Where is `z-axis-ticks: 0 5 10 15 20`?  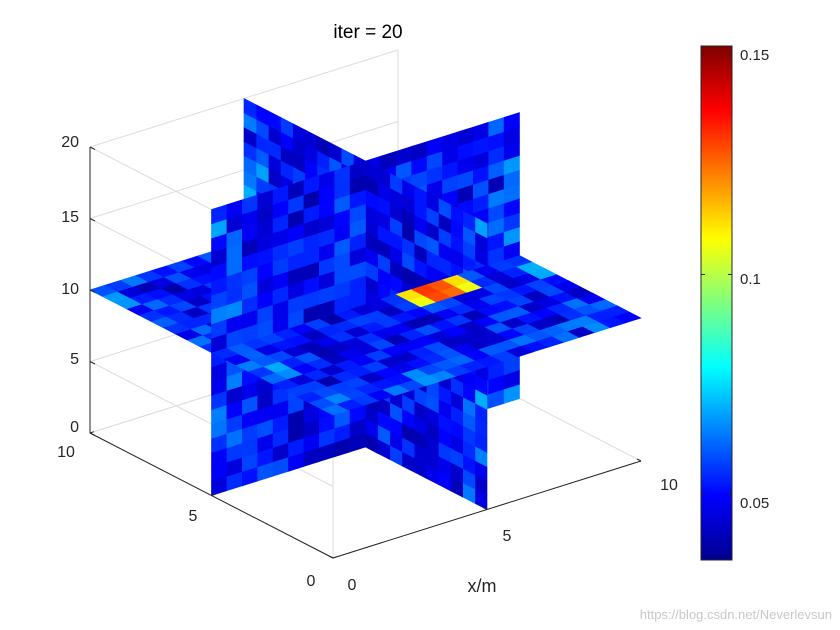
z-axis-ticks: 0 5 10 15 20 is located at coordinates (70, 285).